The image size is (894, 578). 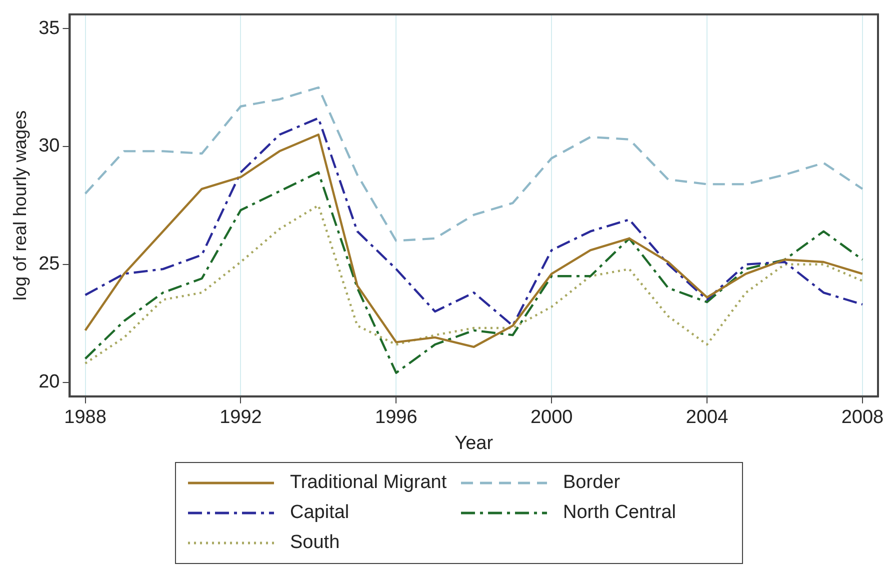 I want to click on x-axis-title: Year, so click(x=474, y=443).